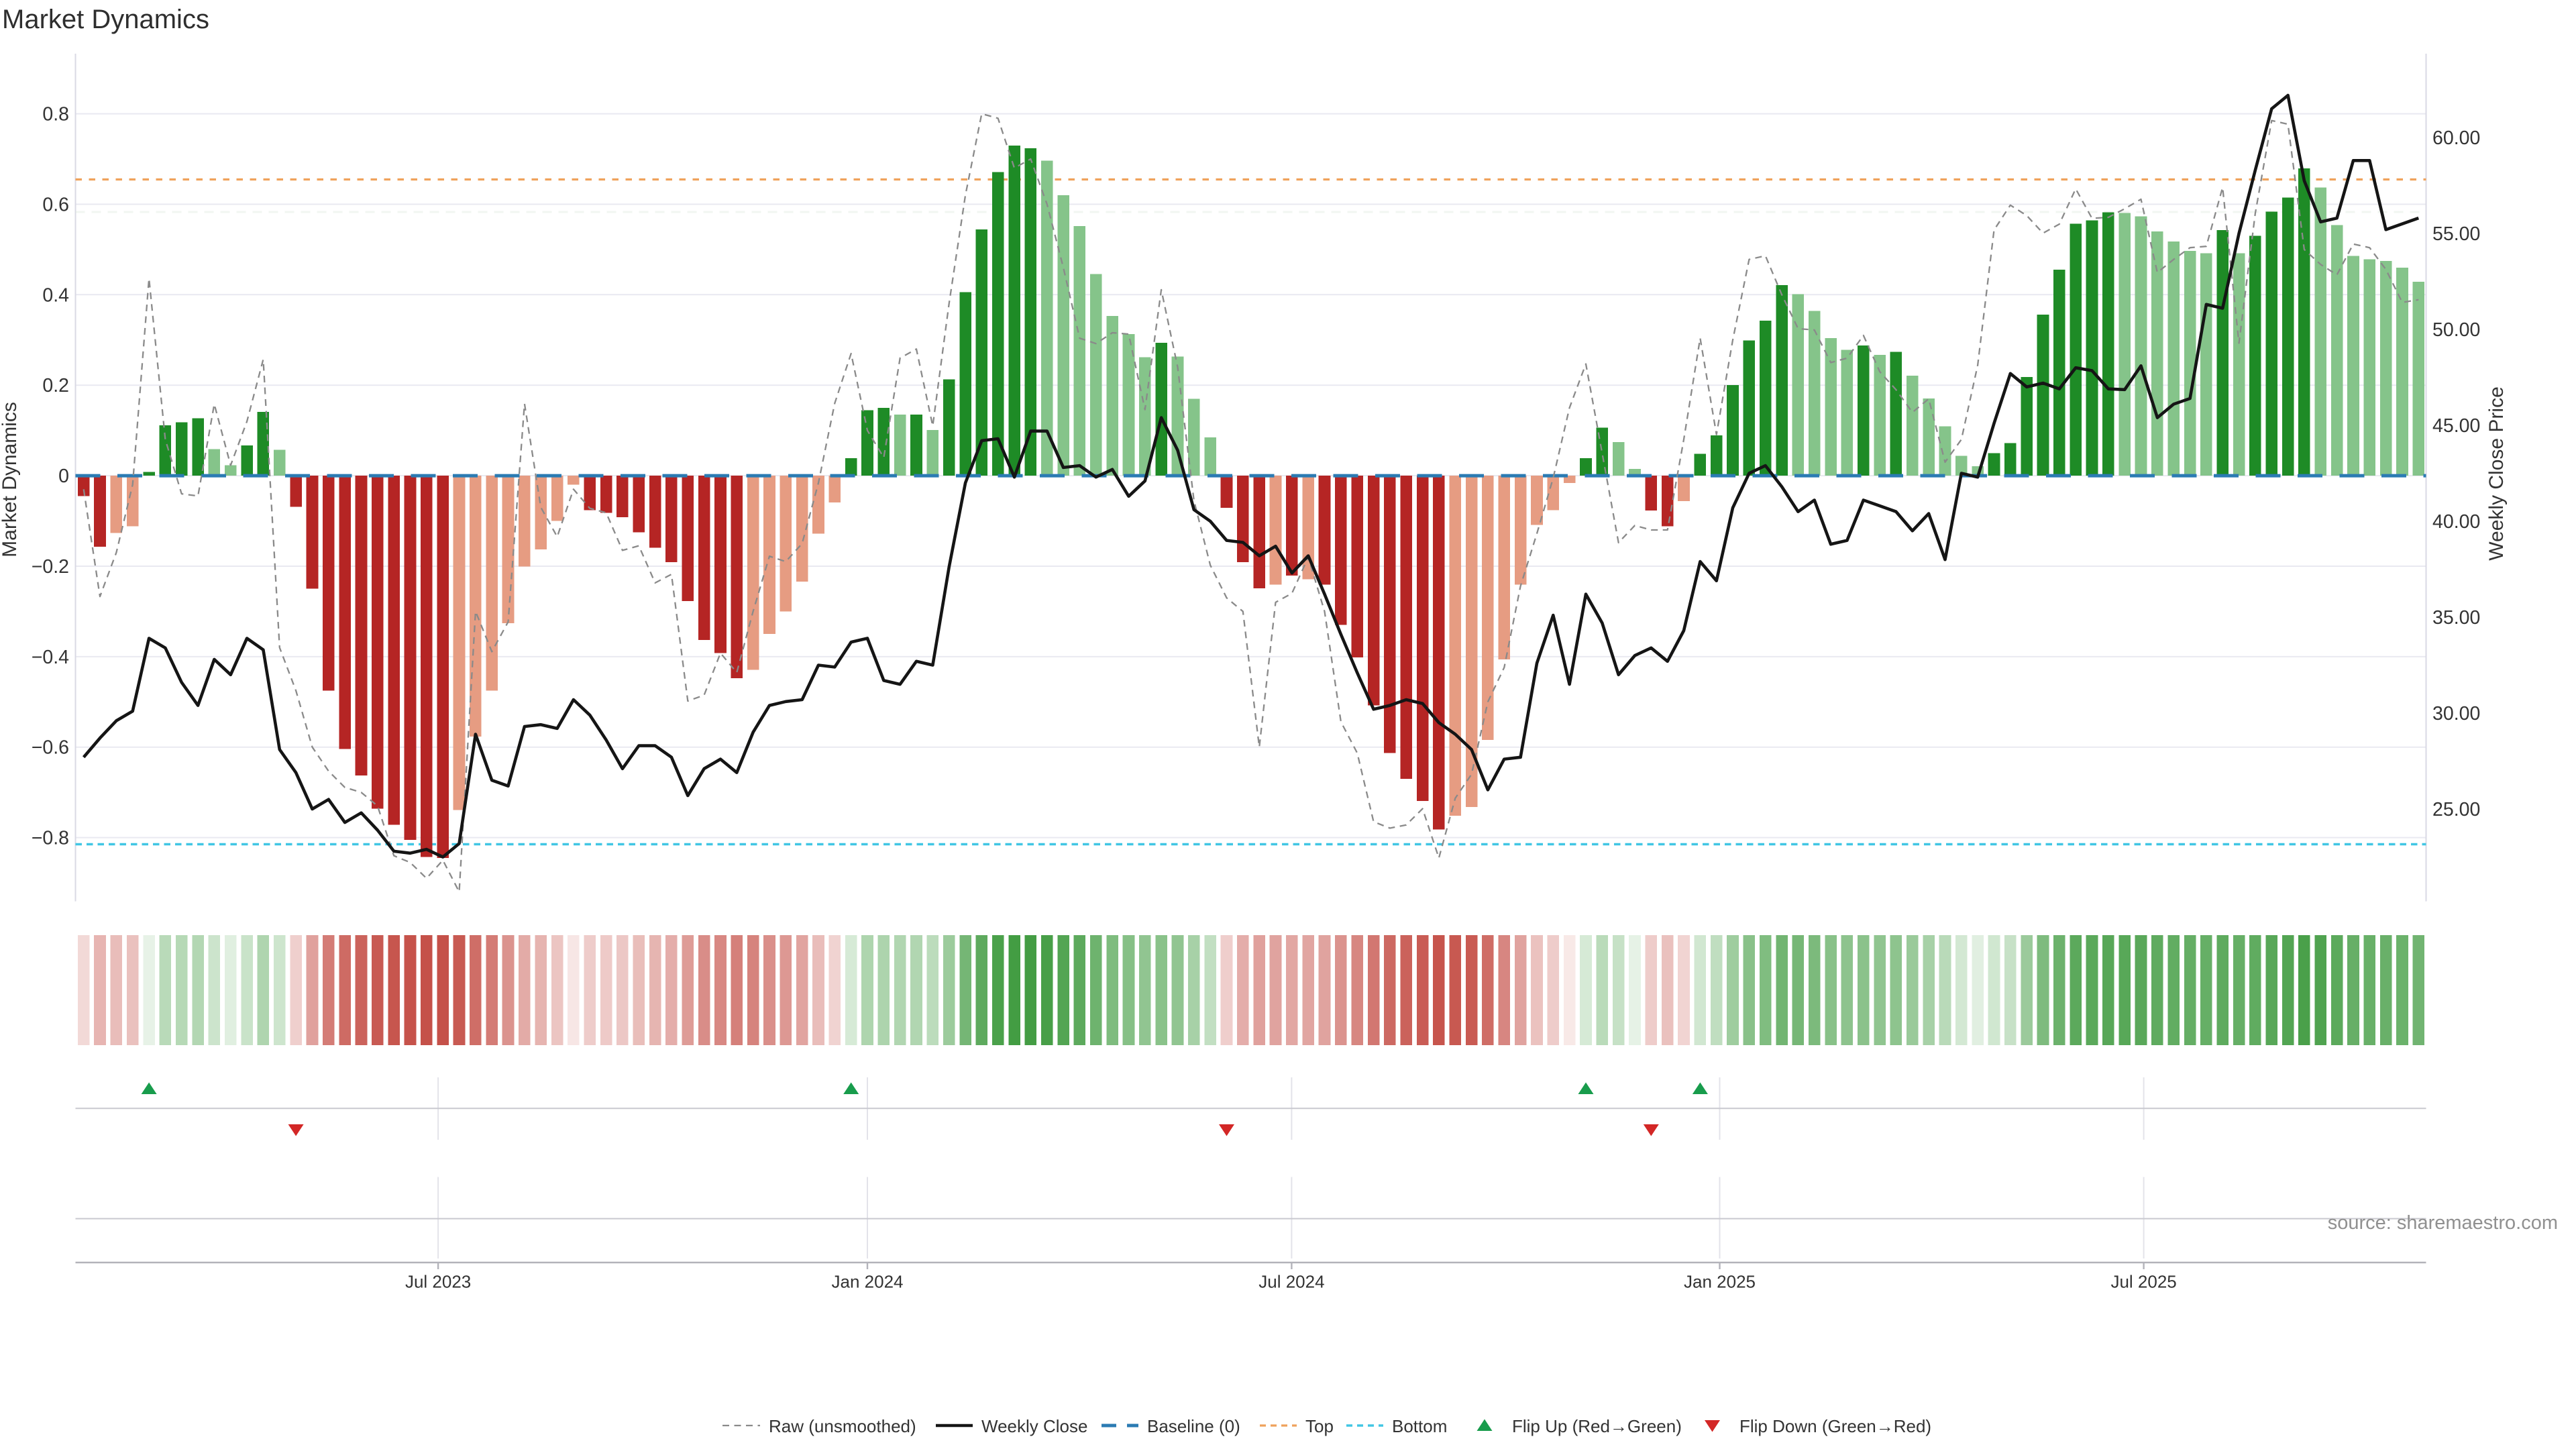 This screenshot has width=2576, height=1449. What do you see at coordinates (2456, 713) in the screenshot?
I see `svg-text: 30.00` at bounding box center [2456, 713].